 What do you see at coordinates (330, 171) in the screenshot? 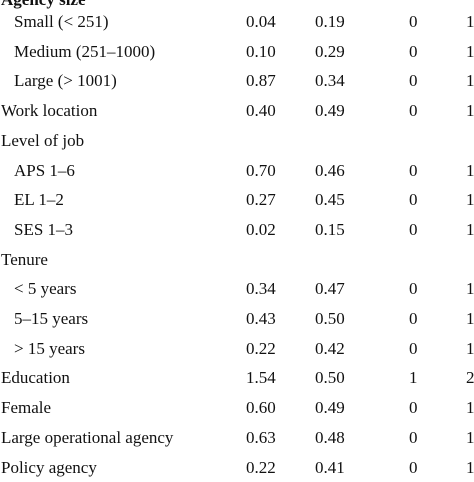
I see `sd-cell: 0.46` at bounding box center [330, 171].